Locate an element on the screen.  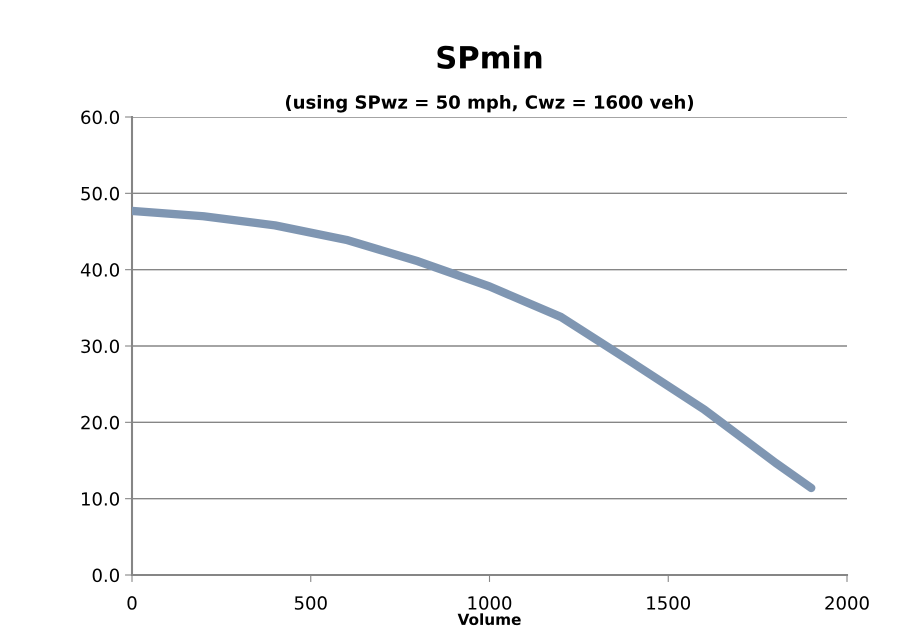
y-tick-label: 10.0 is located at coordinates (100, 499).